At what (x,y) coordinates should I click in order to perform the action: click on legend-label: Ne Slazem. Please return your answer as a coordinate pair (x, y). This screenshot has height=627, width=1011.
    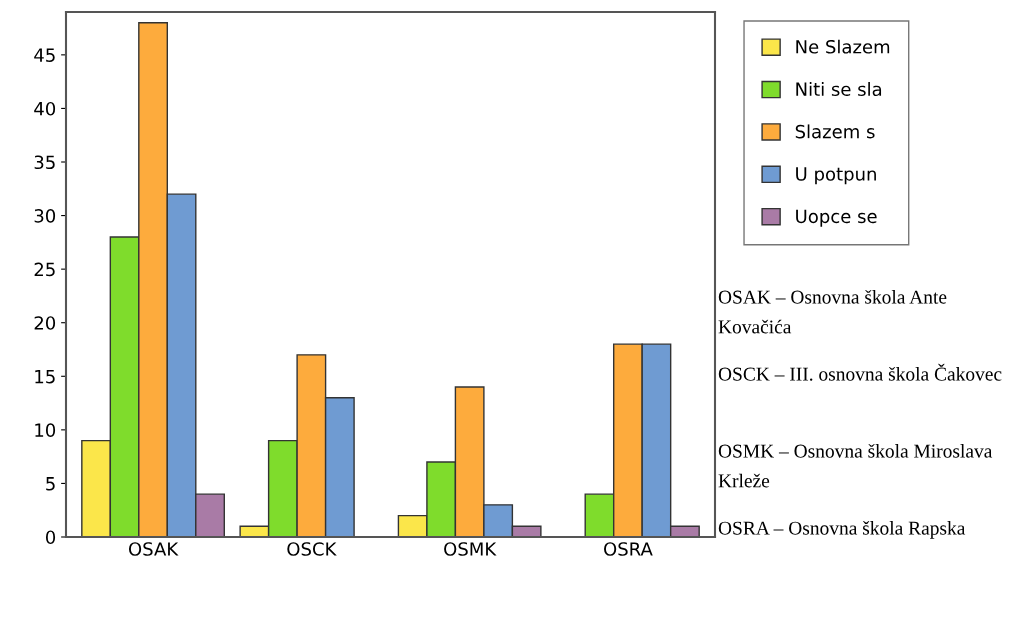
    Looking at the image, I should click on (843, 46).